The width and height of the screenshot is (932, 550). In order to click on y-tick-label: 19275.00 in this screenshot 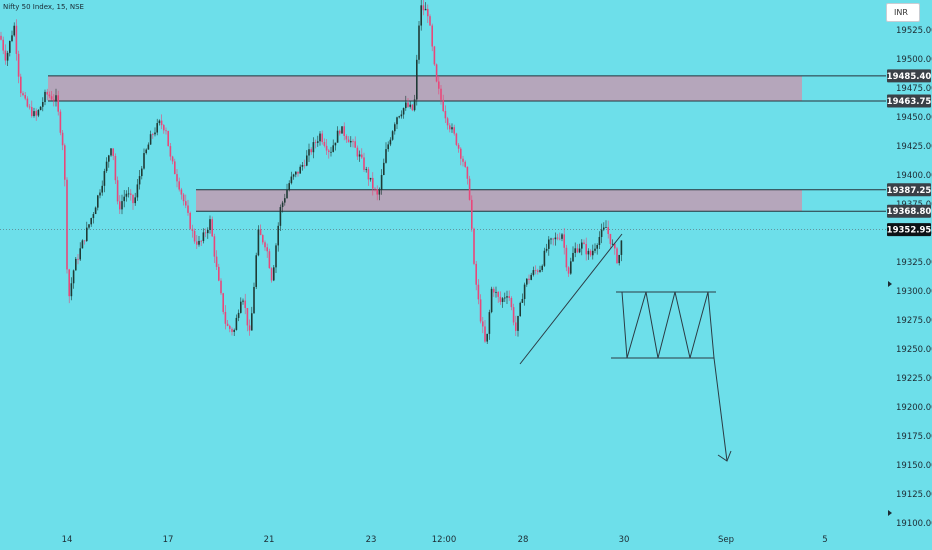, I will do `click(914, 321)`.